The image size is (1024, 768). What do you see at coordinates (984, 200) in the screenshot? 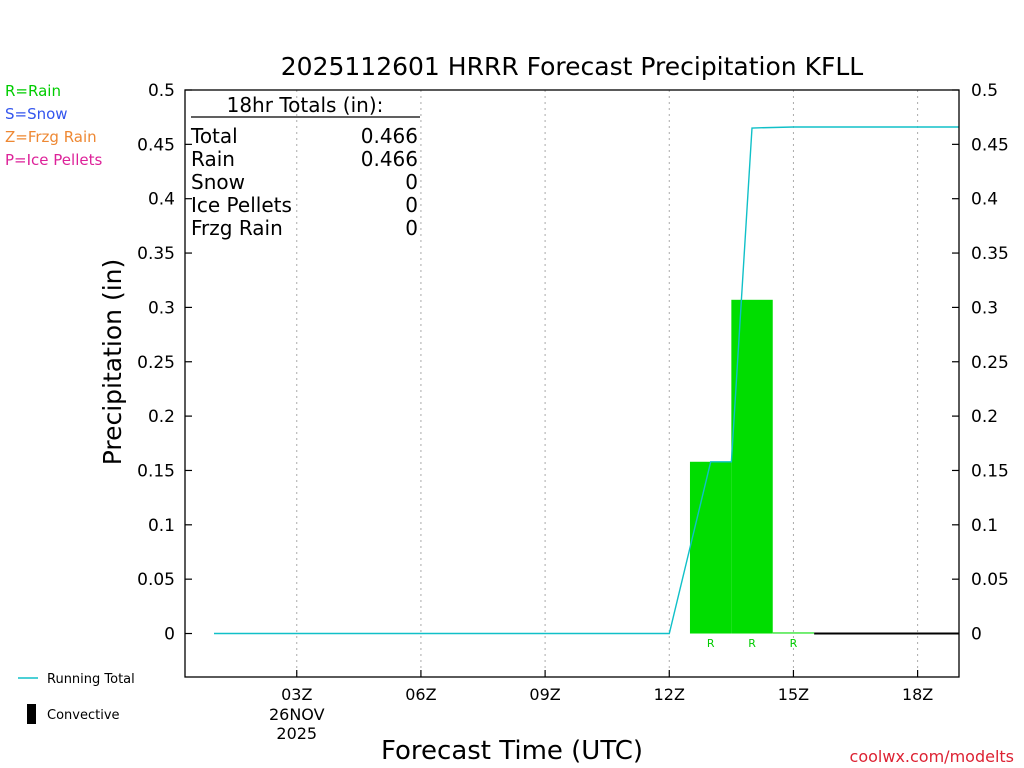
I see `y-tick-label-right-2: 0.4` at bounding box center [984, 200].